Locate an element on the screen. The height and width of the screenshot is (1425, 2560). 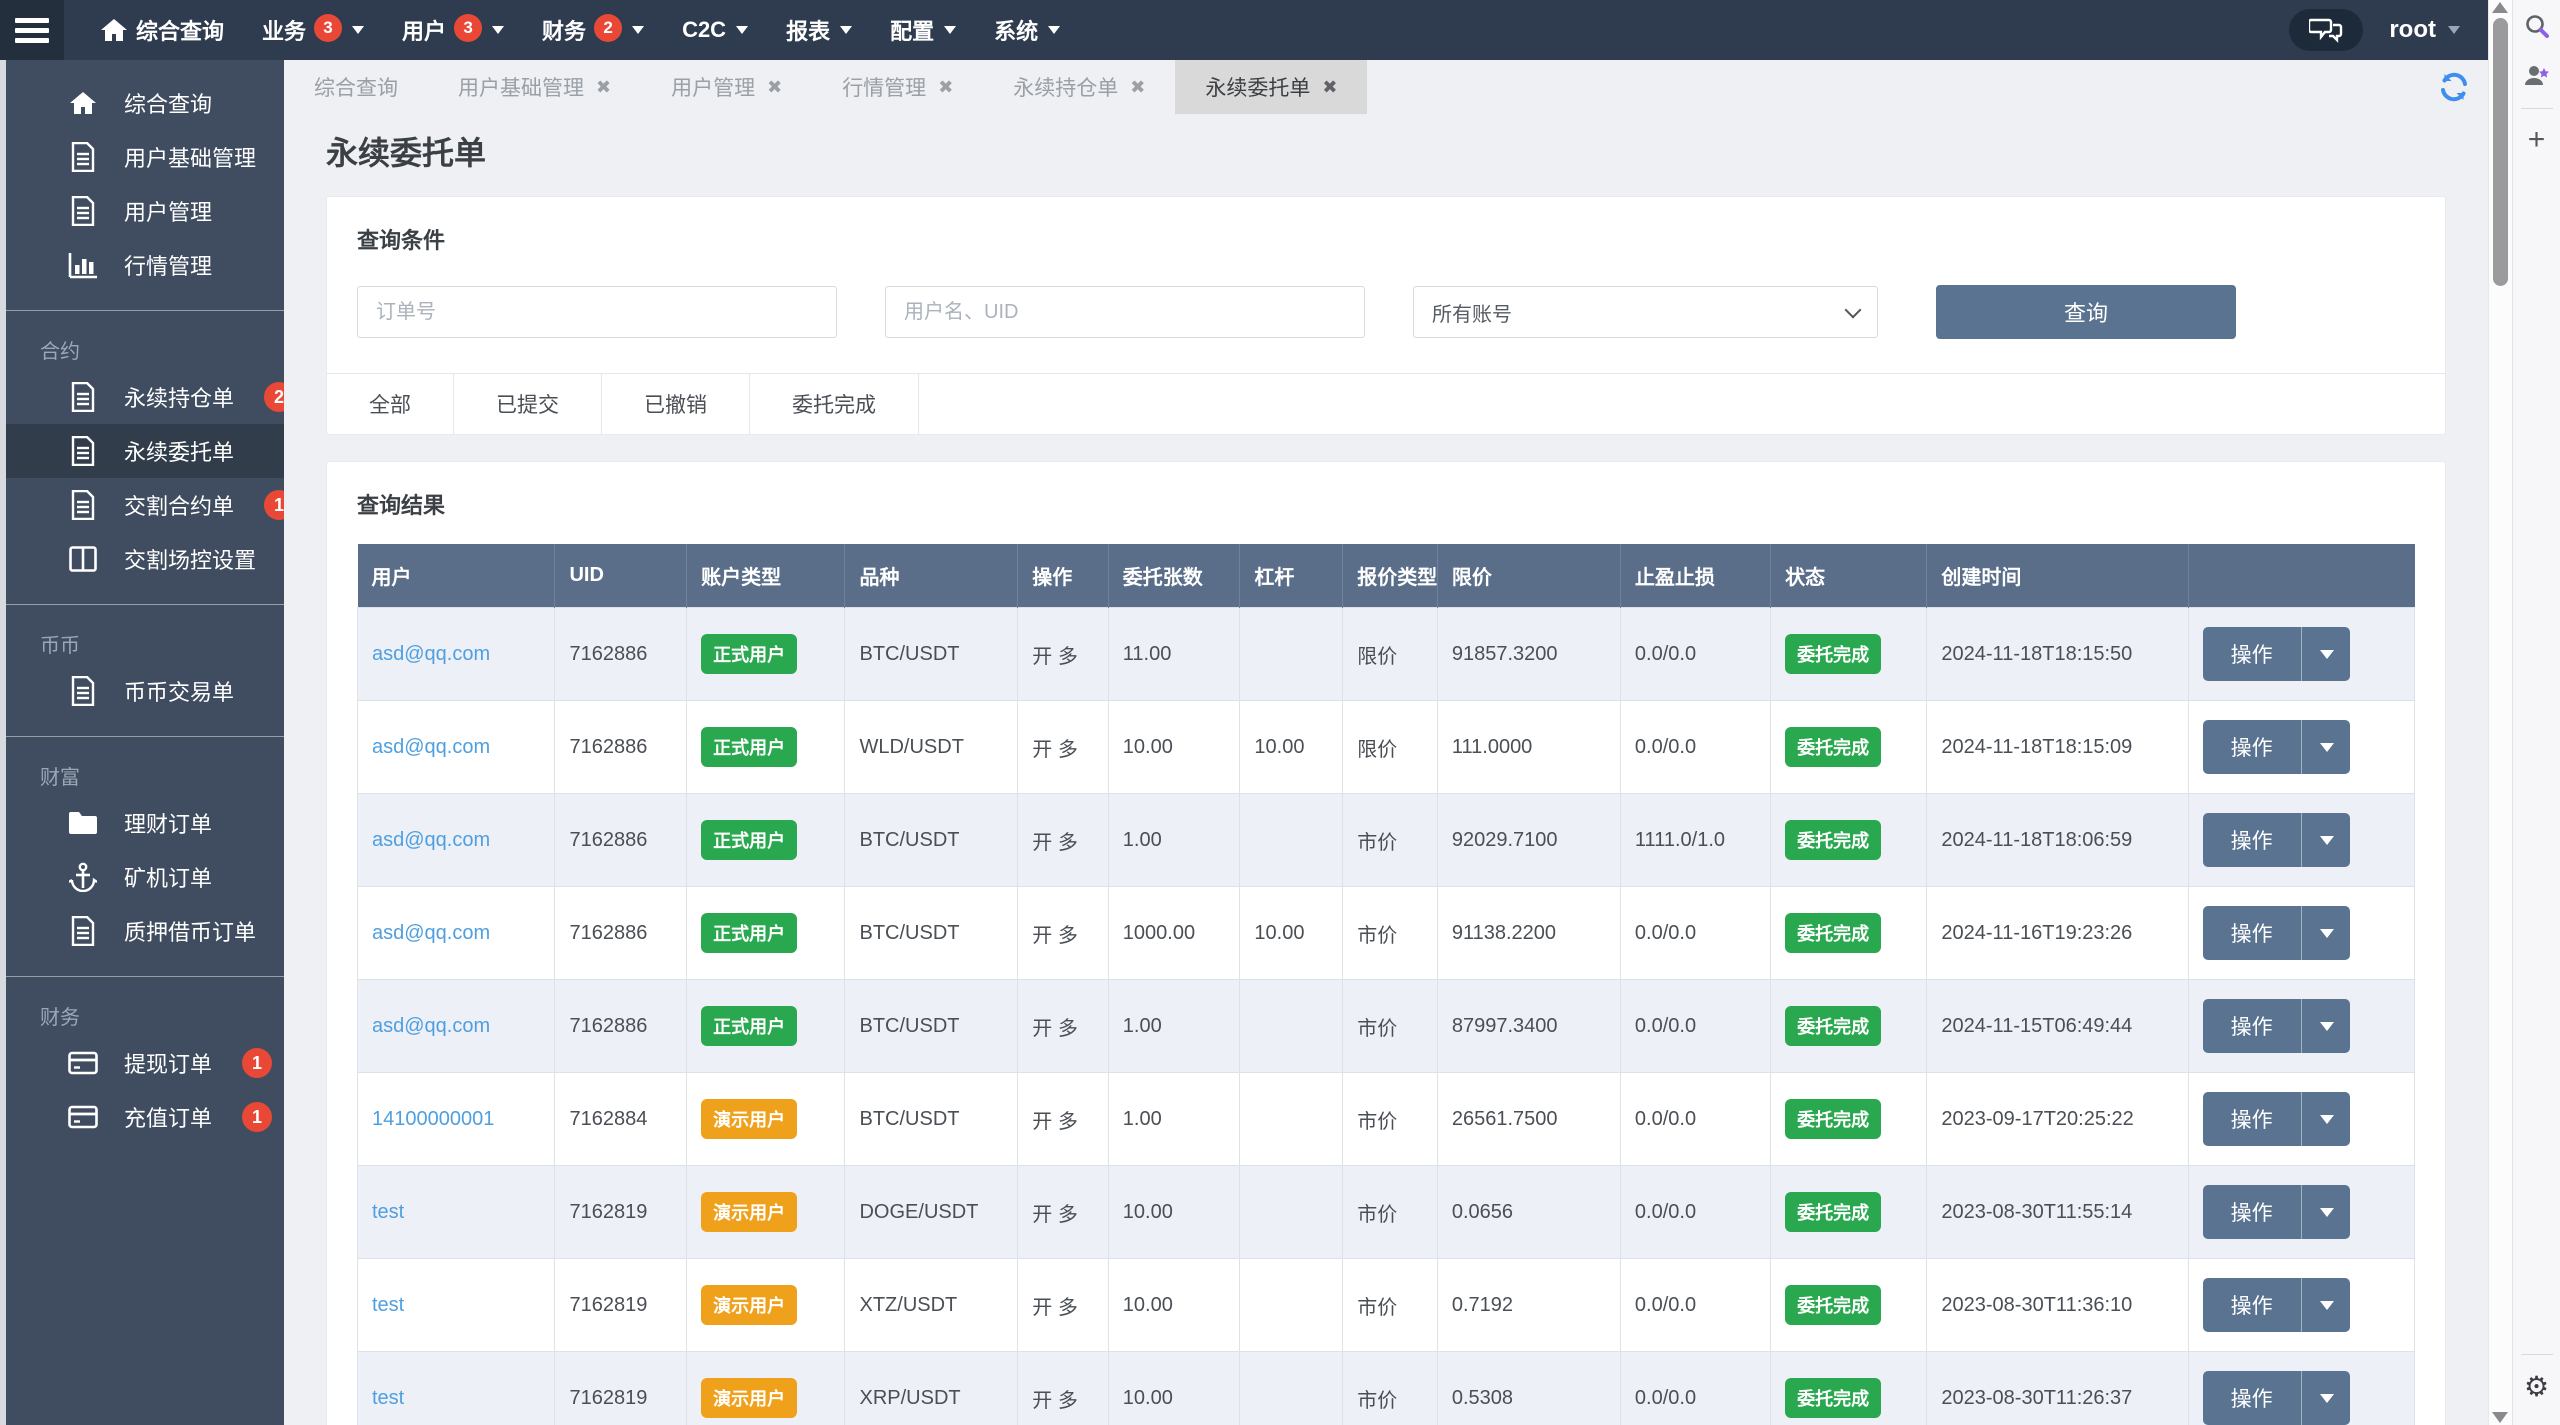
tab-永续委托单: 永续委托单 ✖ is located at coordinates (1271, 87).